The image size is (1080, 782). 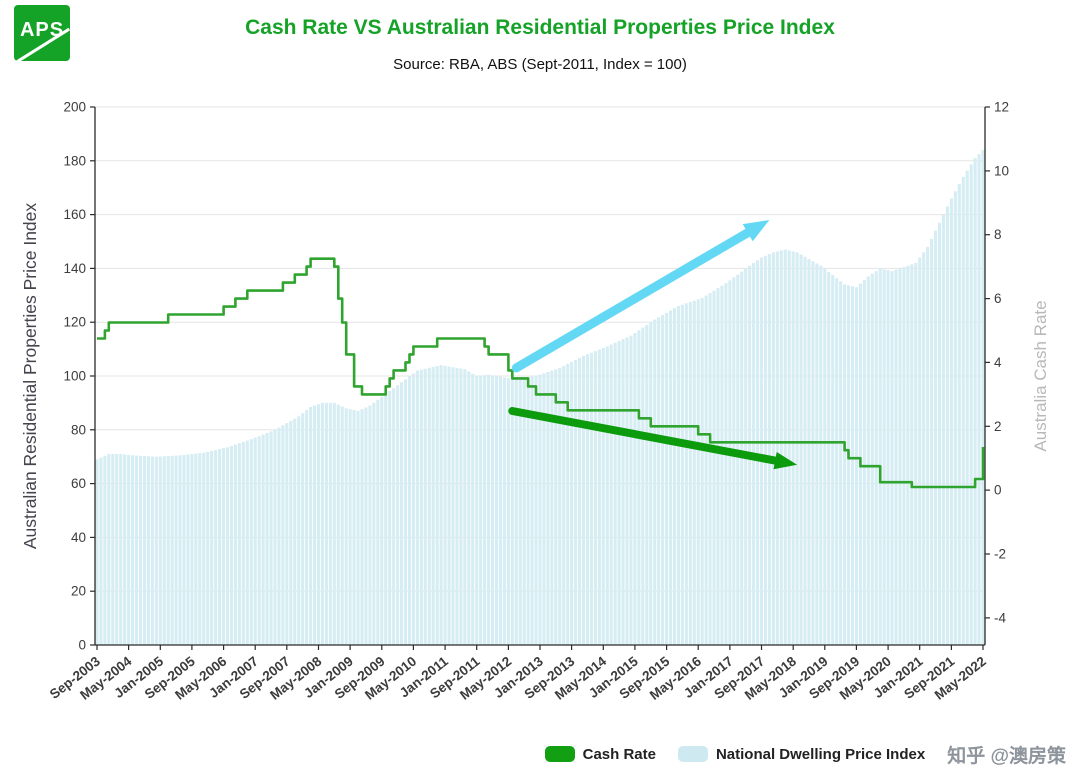 I want to click on left-tick-label: 180, so click(x=74, y=160).